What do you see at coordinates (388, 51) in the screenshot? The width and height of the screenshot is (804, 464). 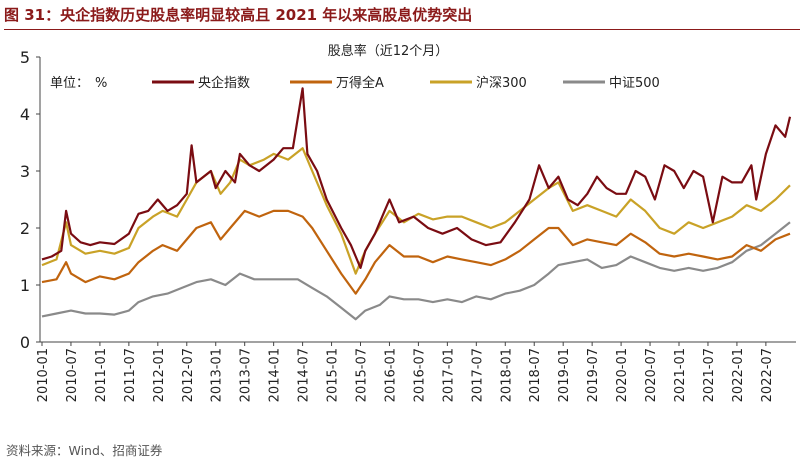 I see `chart-title: 股息率（近12个月）` at bounding box center [388, 51].